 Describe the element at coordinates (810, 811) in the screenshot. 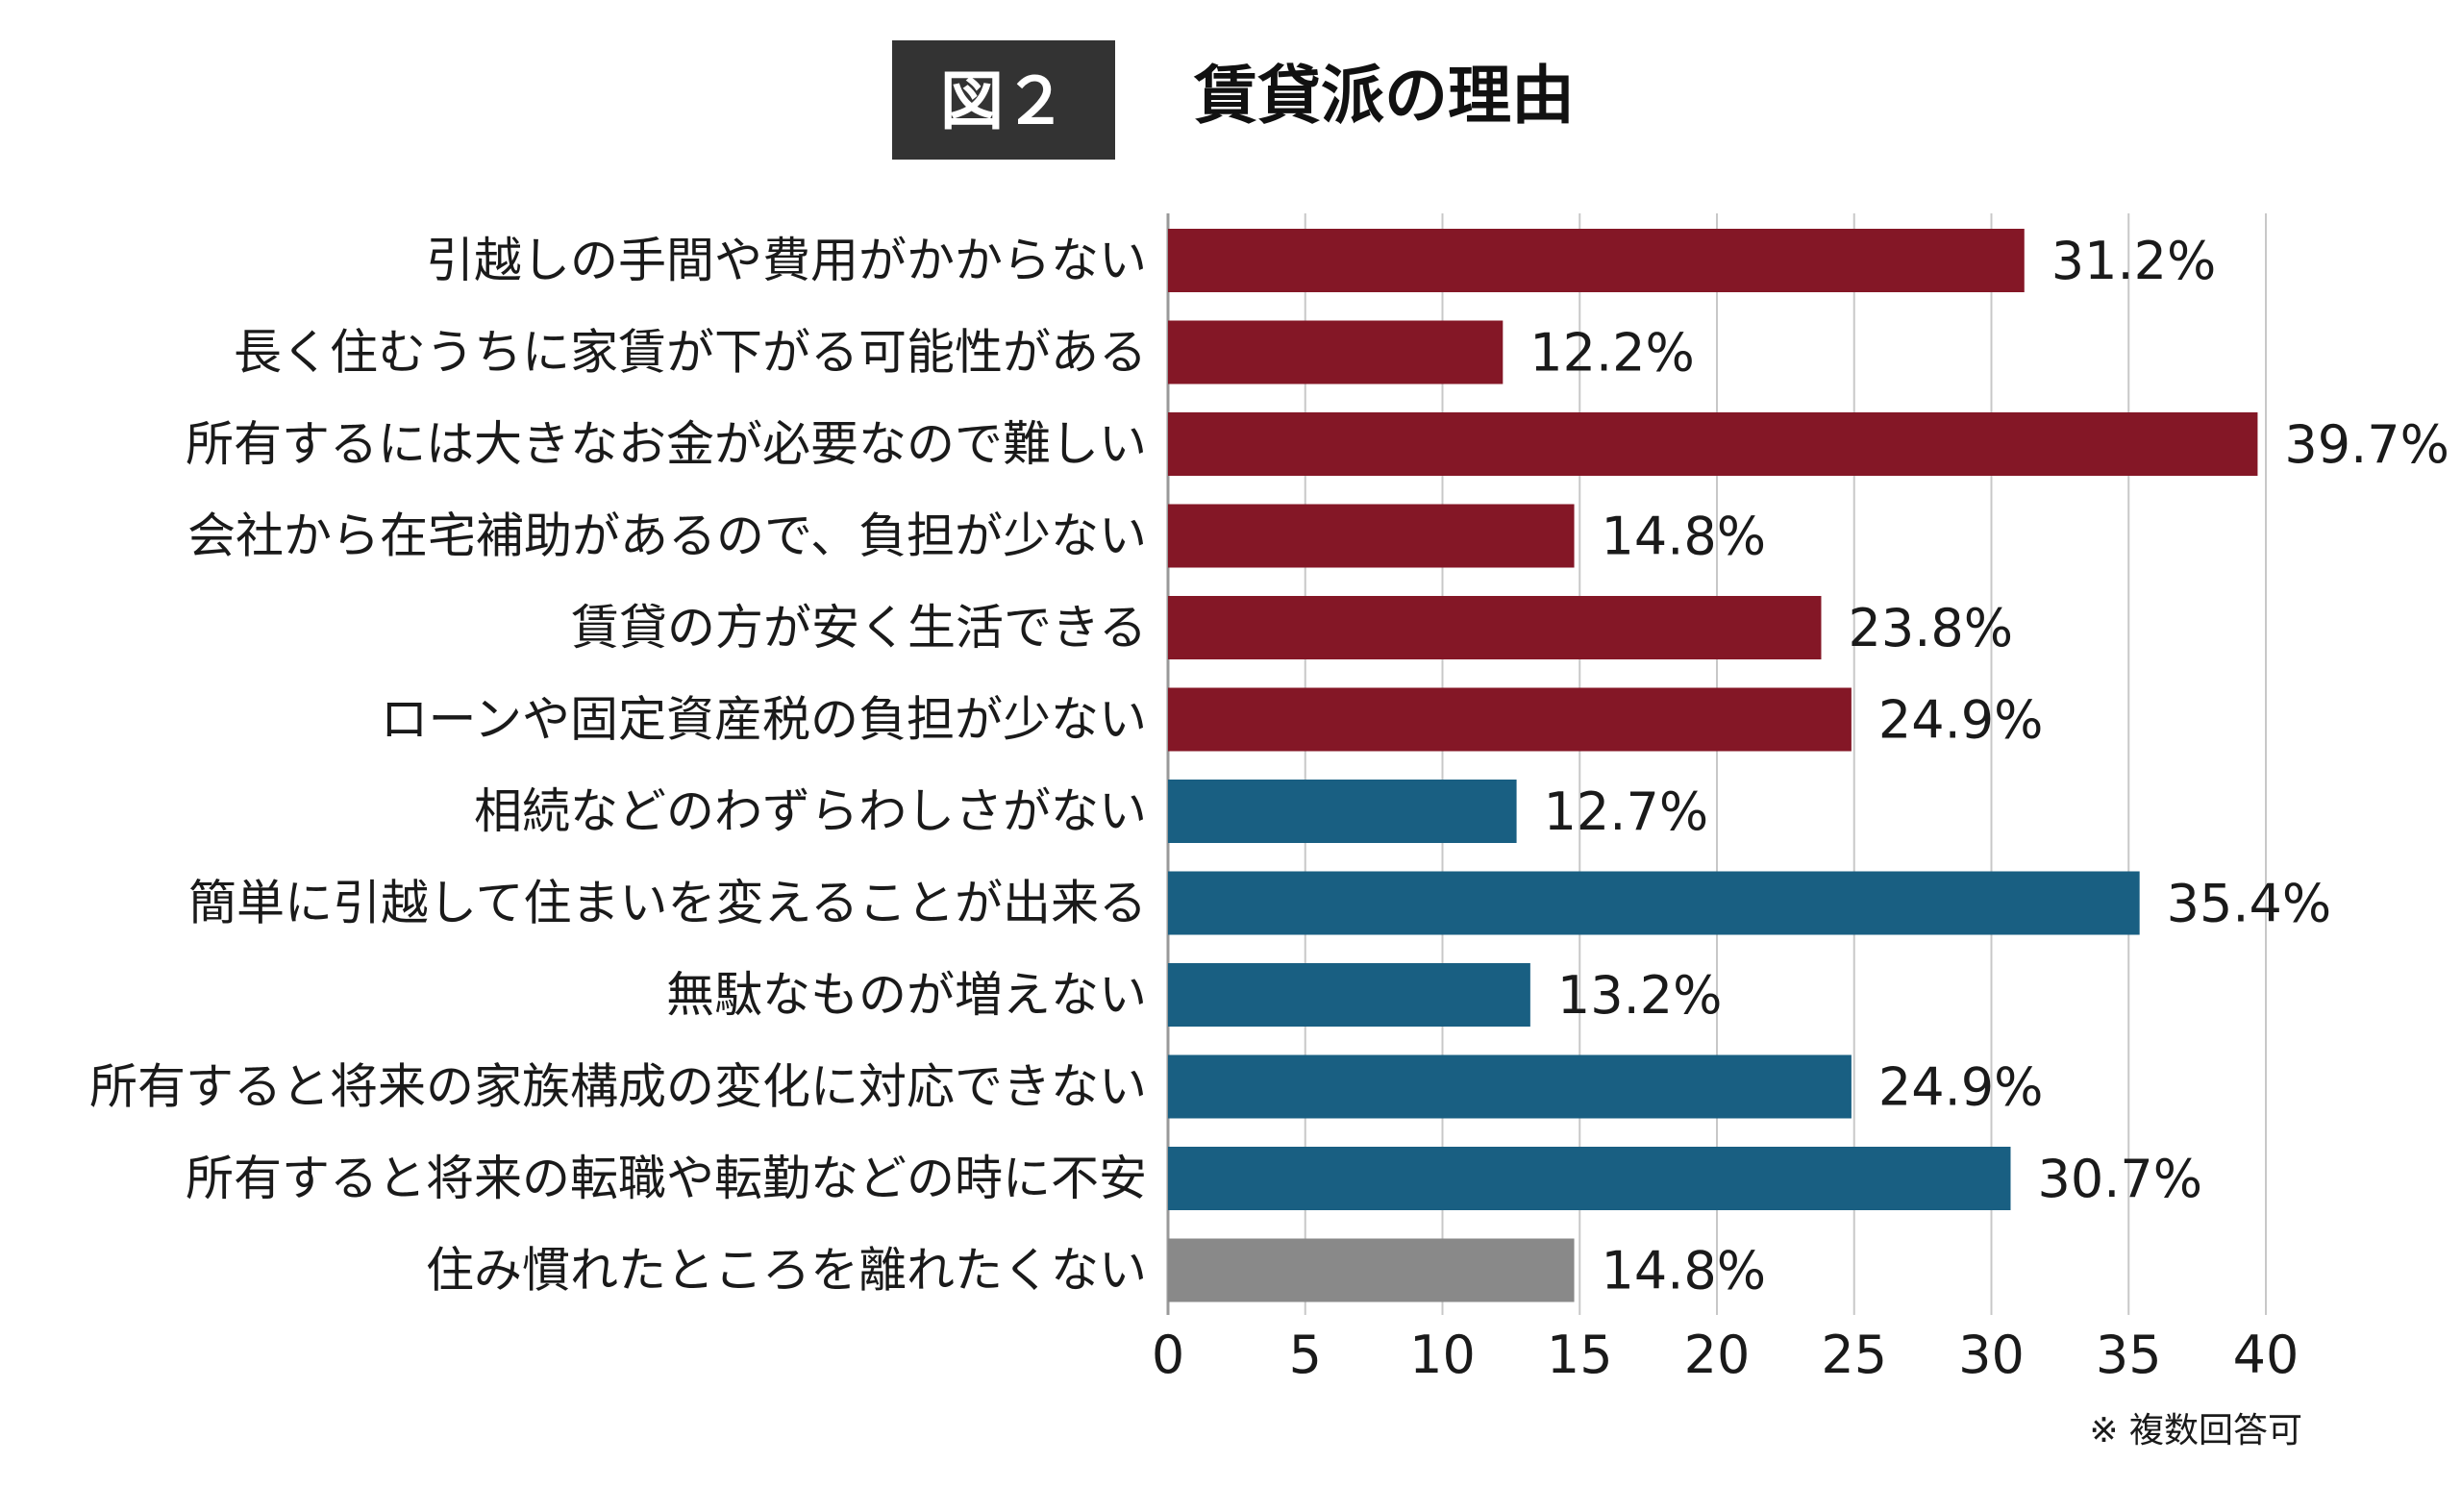

I see `category-label: 相続などのわずらわしさがない` at that location.